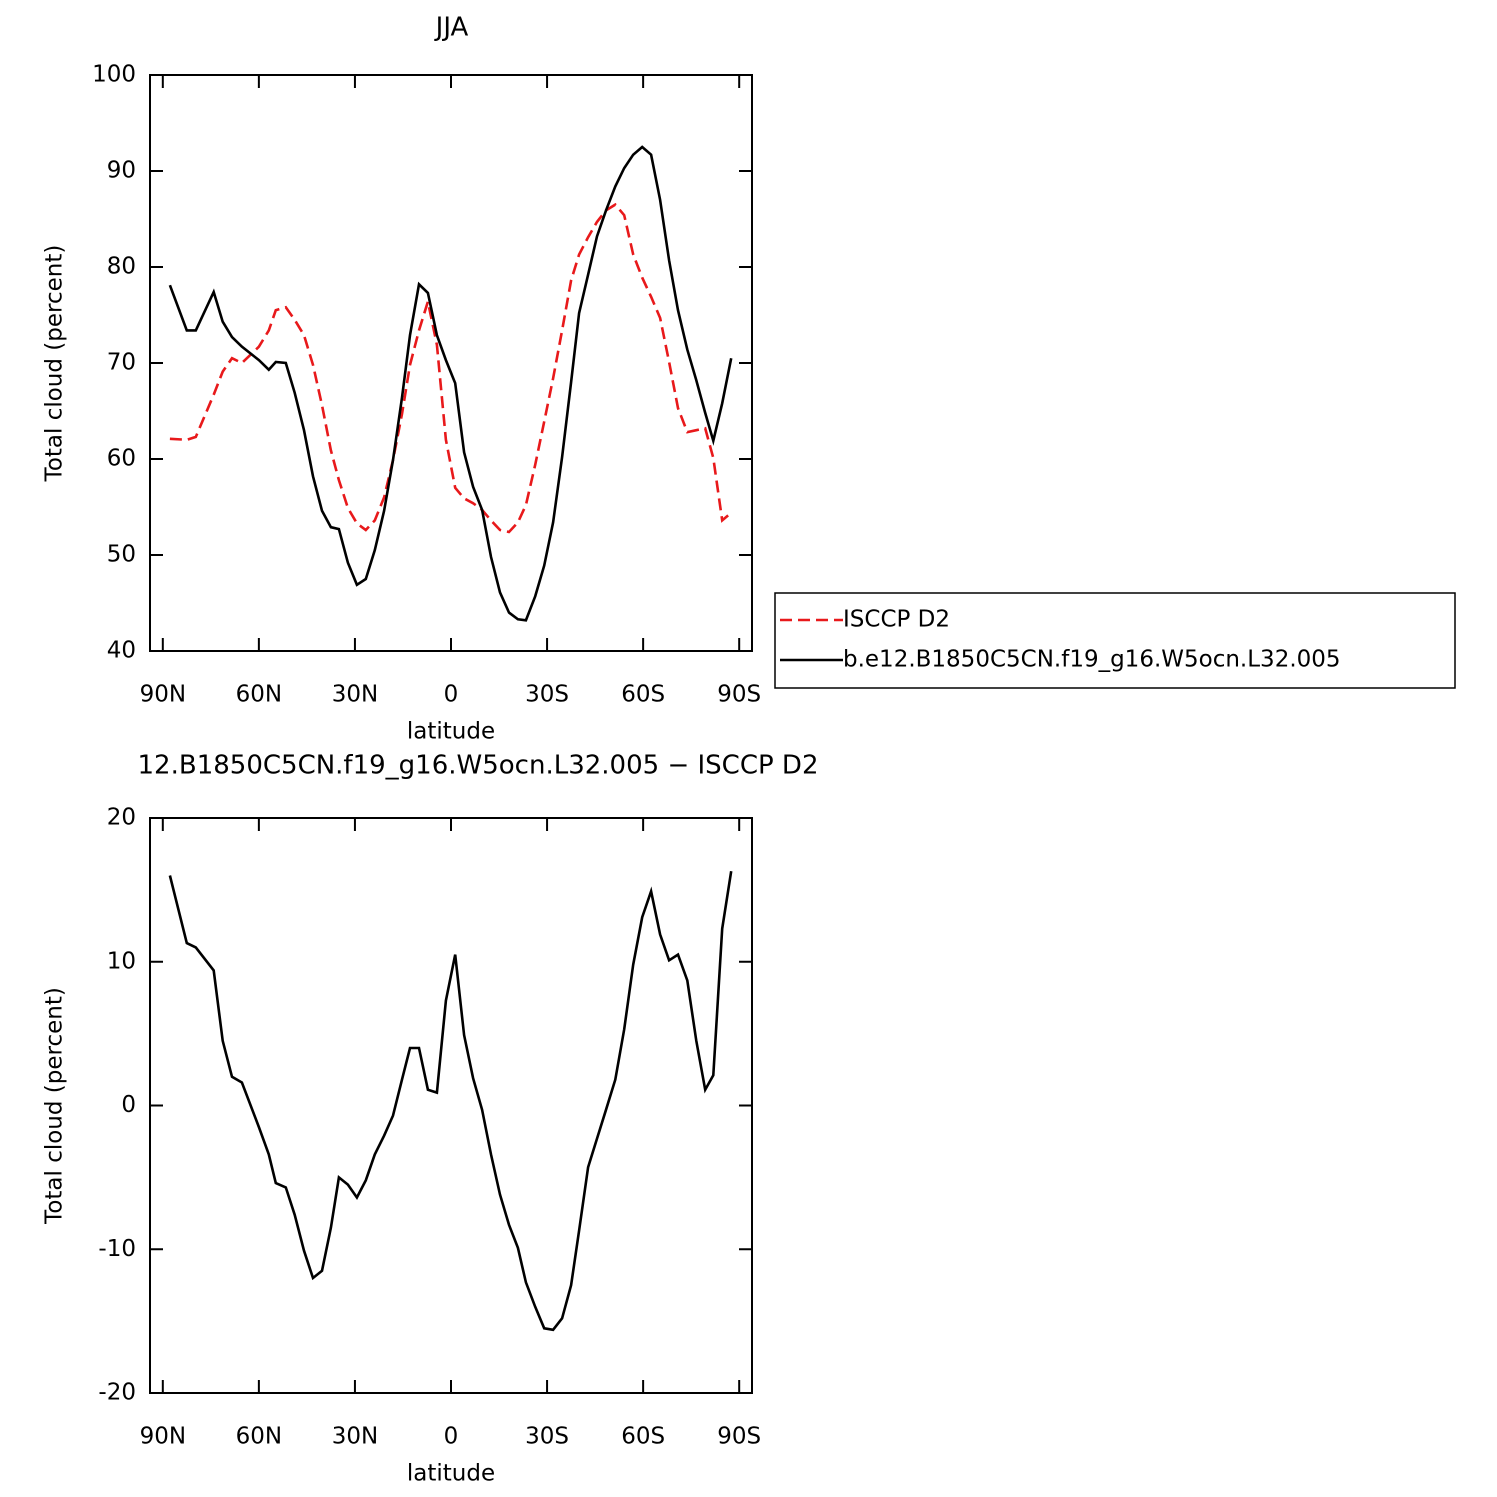 Image resolution: width=1497 pixels, height=1497 pixels. Describe the element at coordinates (121, 961) in the screenshot. I see `y-tick-label: 10` at that location.